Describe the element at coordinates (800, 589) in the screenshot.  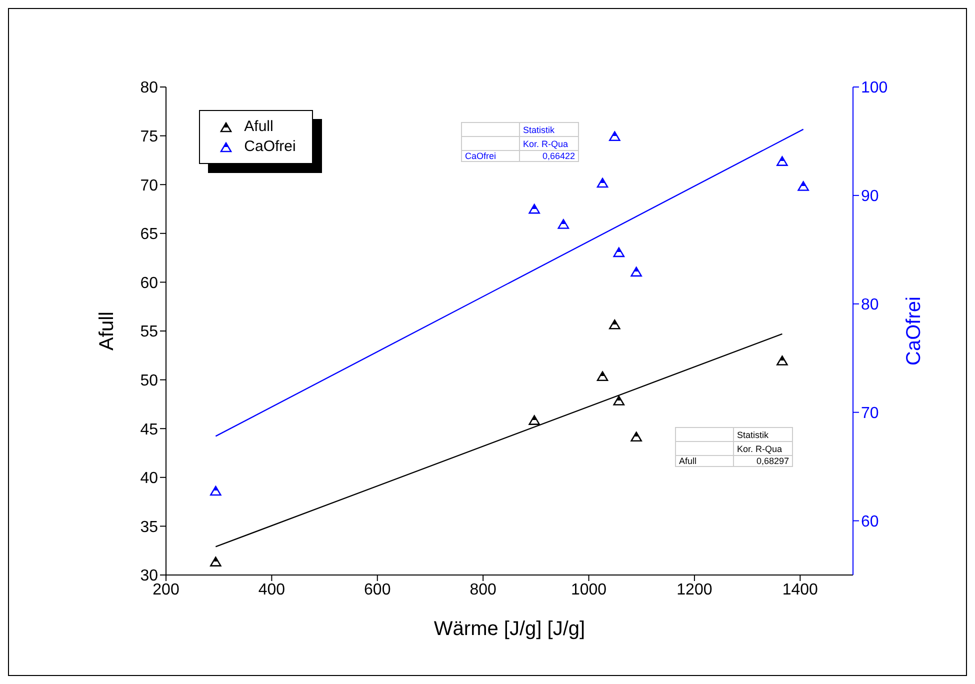
I see `x-tick-label: 1400` at that location.